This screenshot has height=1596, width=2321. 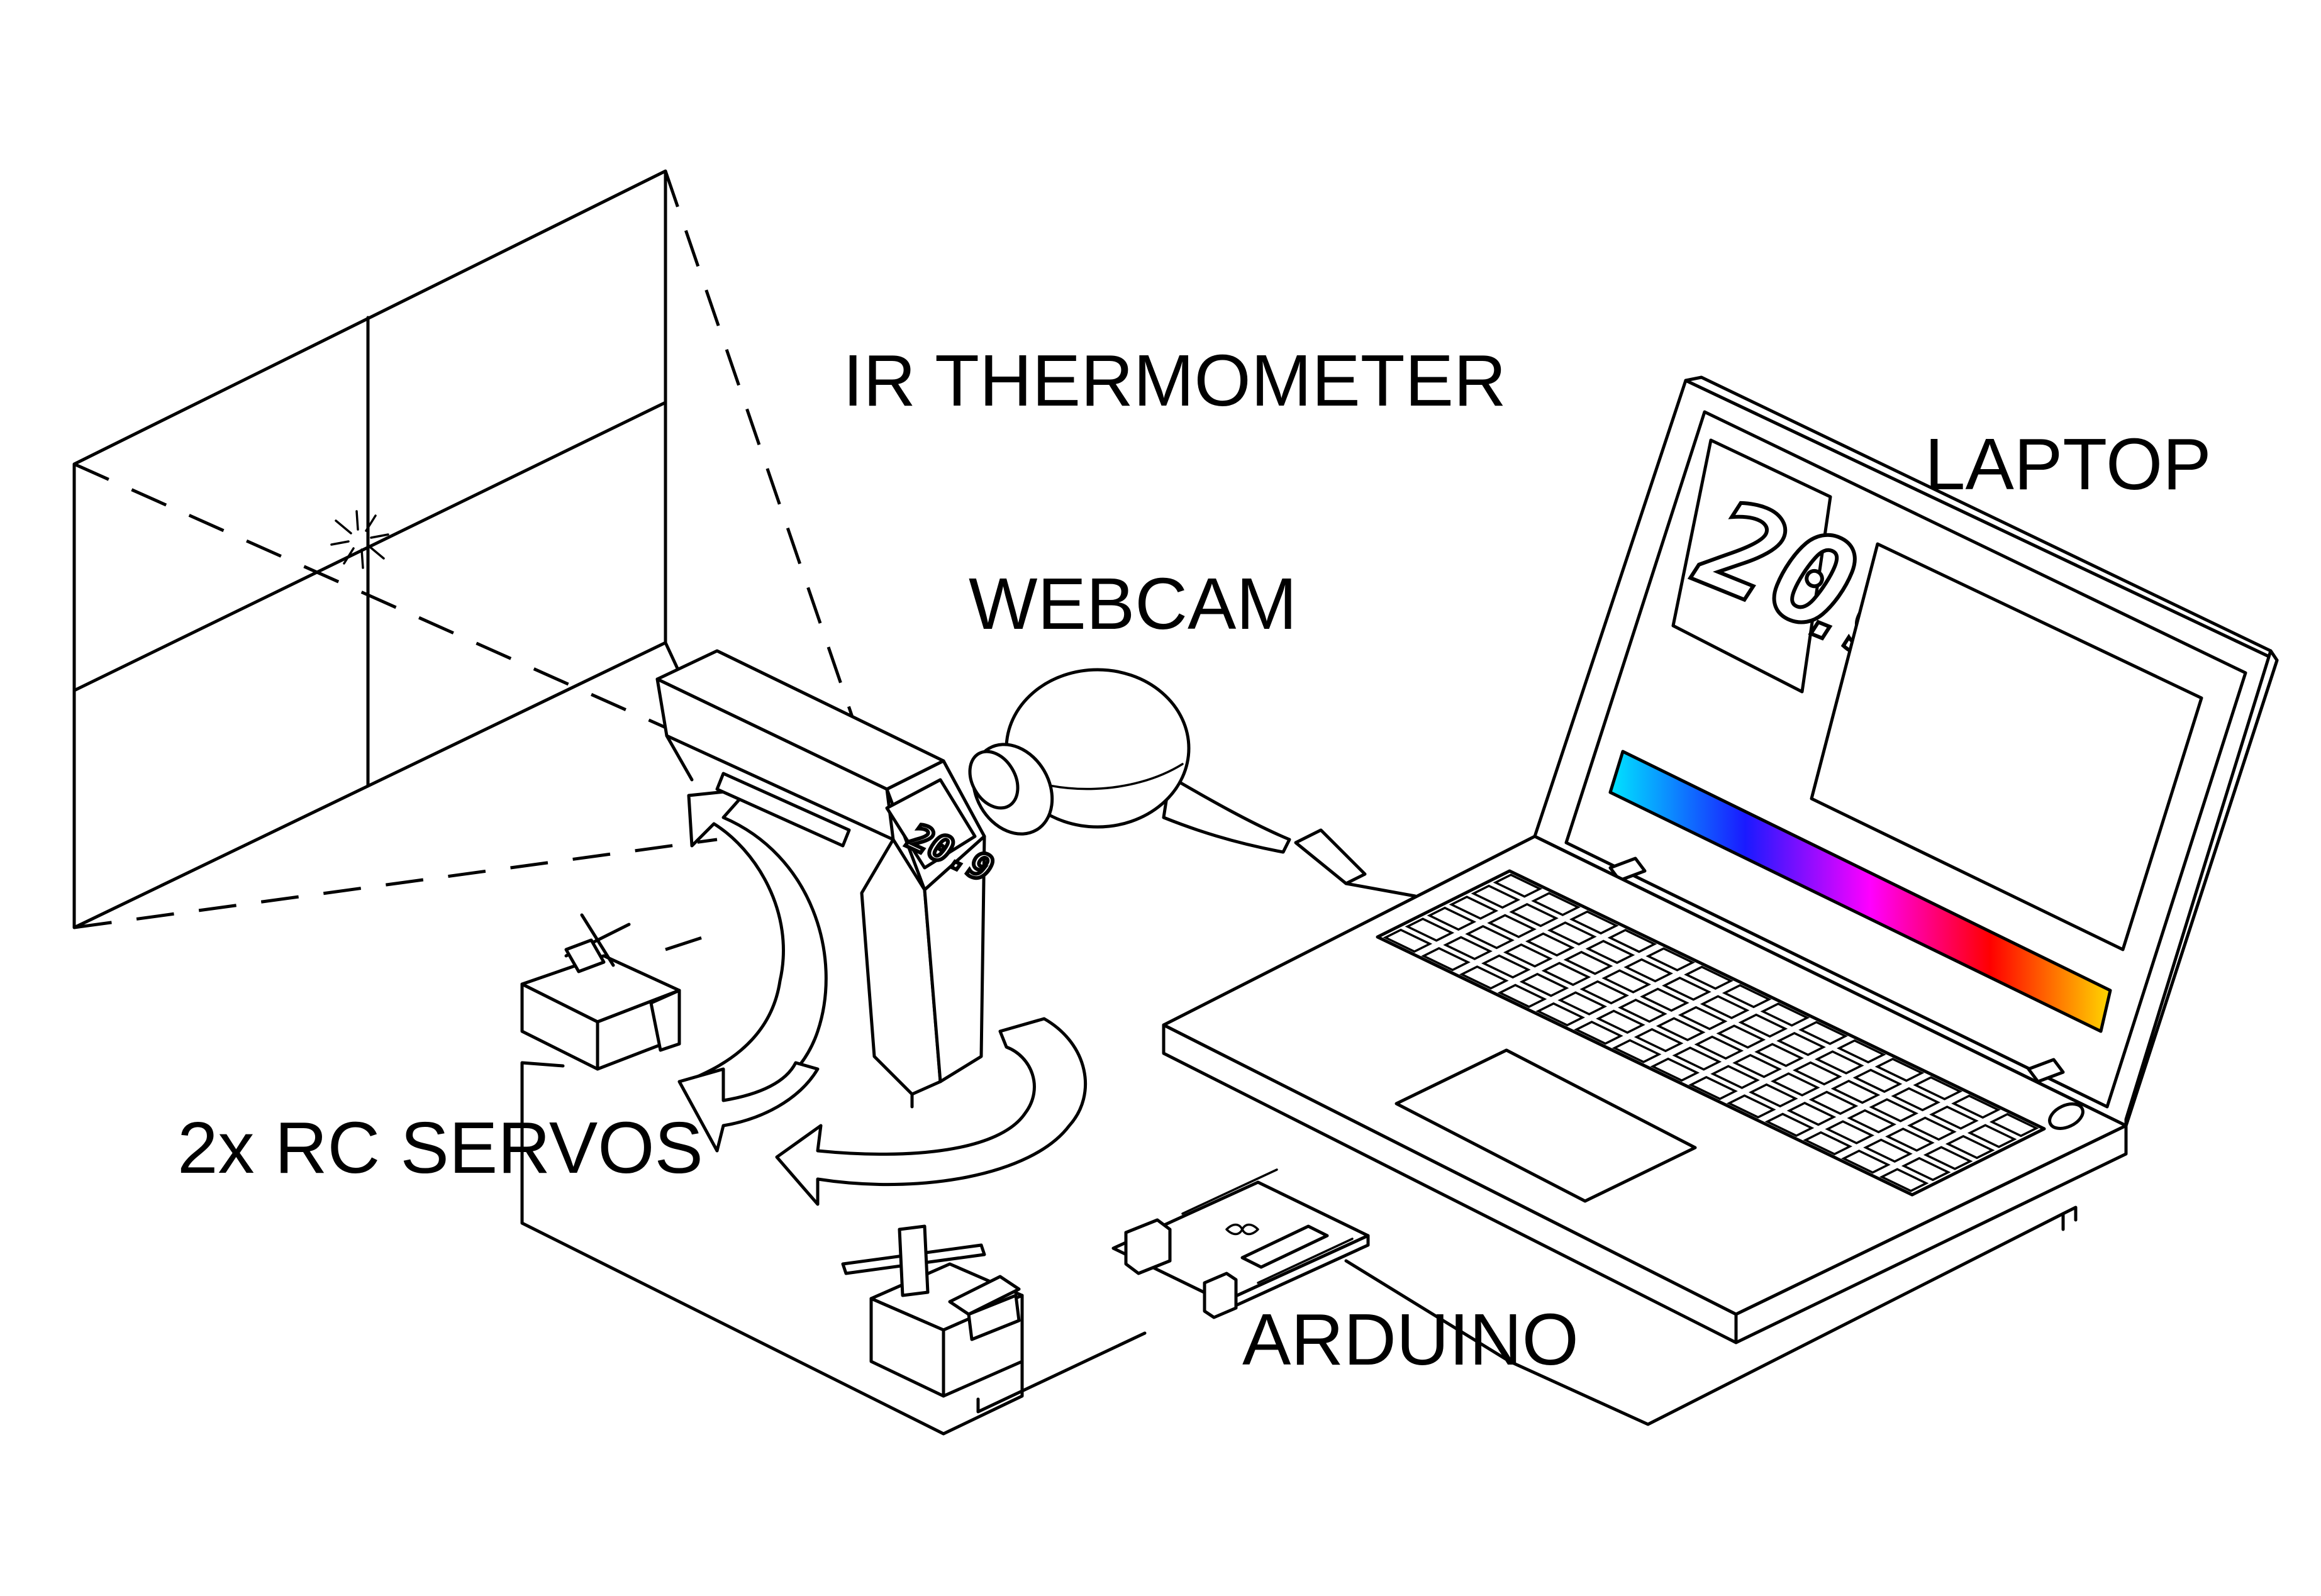 I want to click on scene-panel-outline, so click(x=369, y=549).